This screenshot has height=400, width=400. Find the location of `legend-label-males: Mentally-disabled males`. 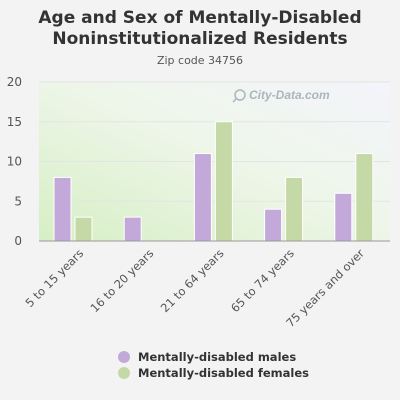

legend-label-males: Mentally-disabled males is located at coordinates (217, 357).